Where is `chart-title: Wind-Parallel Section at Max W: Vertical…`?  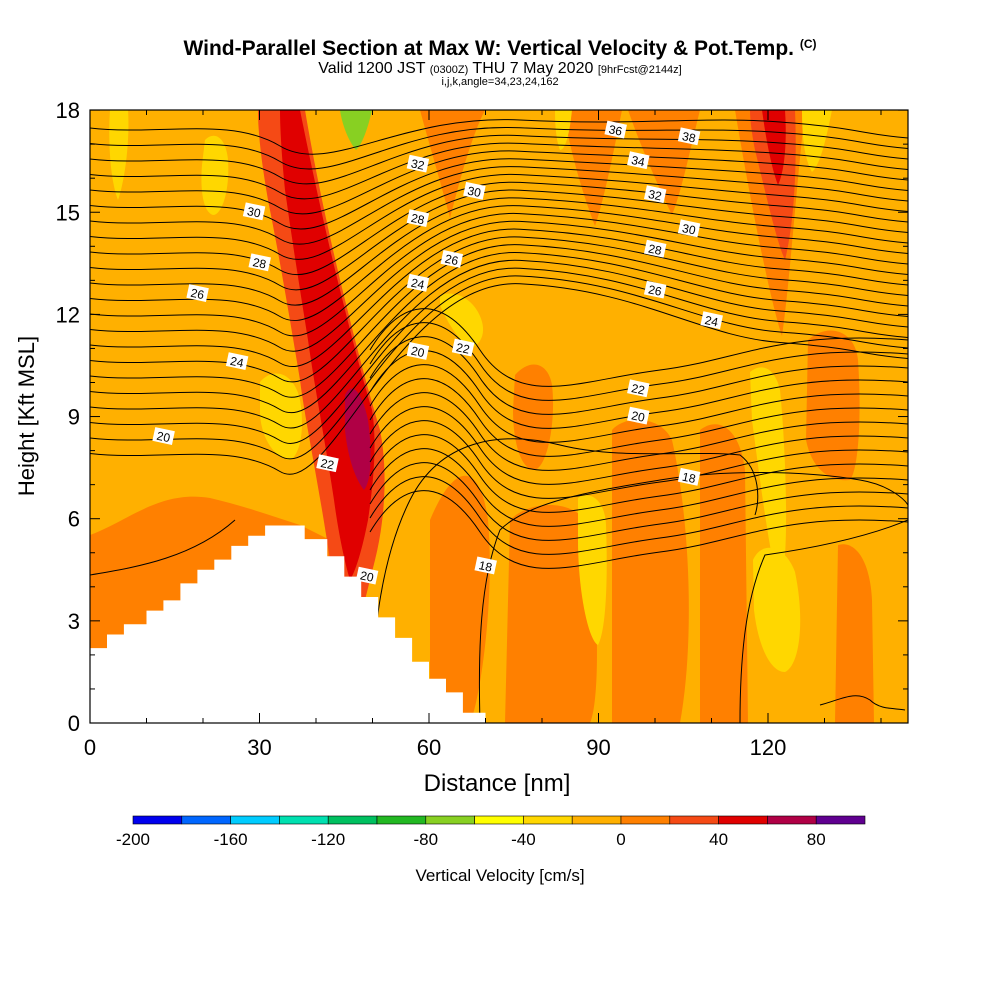
chart-title: Wind-Parallel Section at Max W: Vertical… is located at coordinates (500, 49).